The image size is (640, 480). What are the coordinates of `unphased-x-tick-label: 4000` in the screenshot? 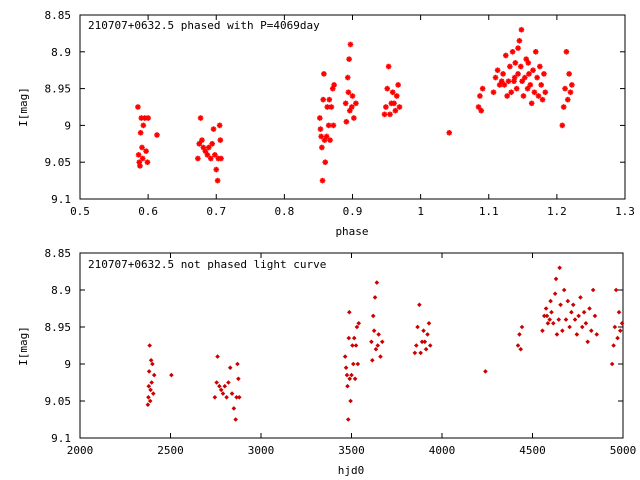 It's located at (442, 450).